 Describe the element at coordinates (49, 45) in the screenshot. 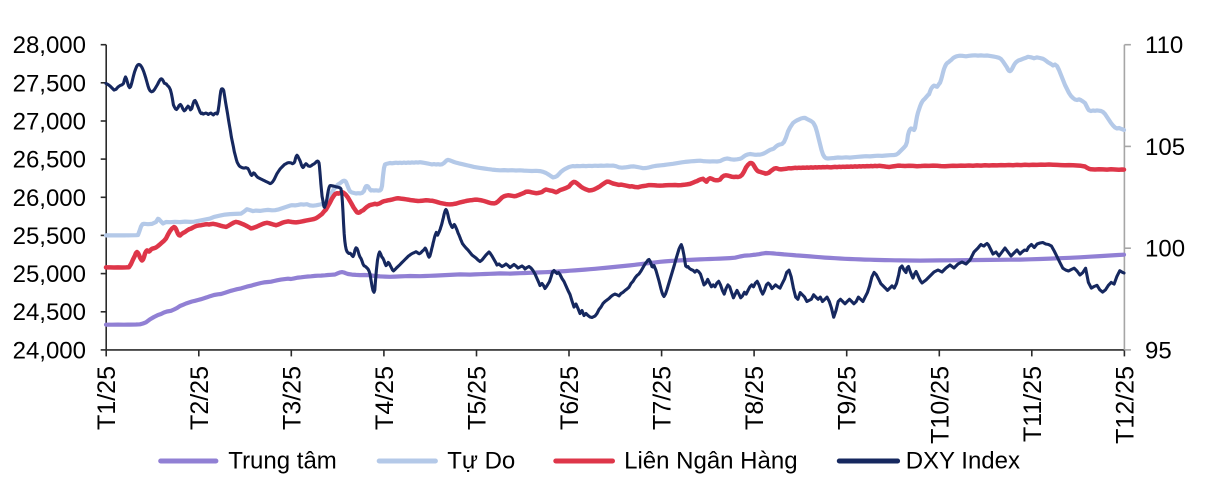

I see `svg-text: 28,000` at that location.